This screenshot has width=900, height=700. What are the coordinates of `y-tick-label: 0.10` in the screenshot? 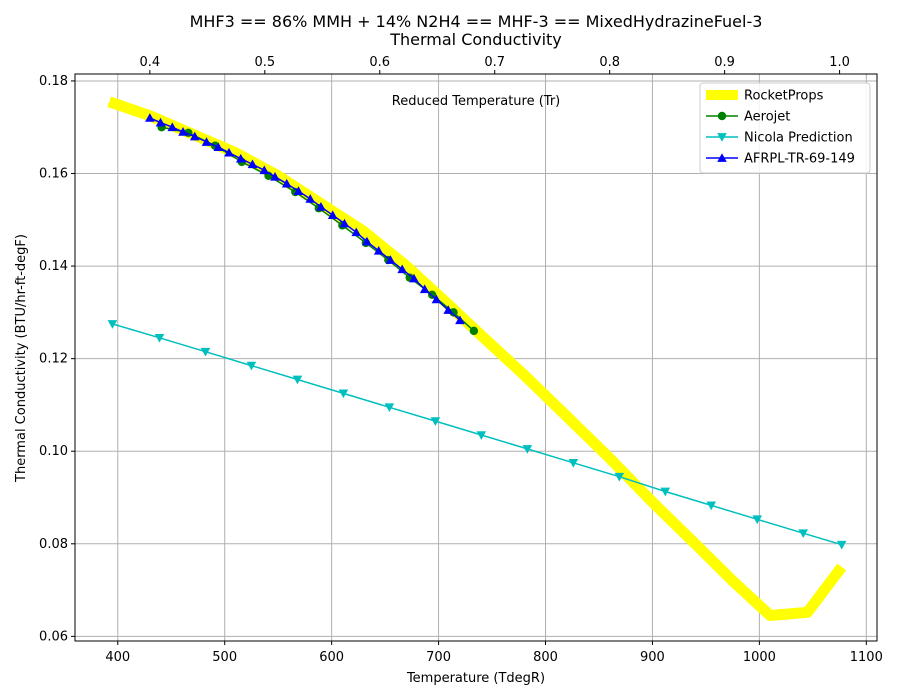 It's located at (53, 451).